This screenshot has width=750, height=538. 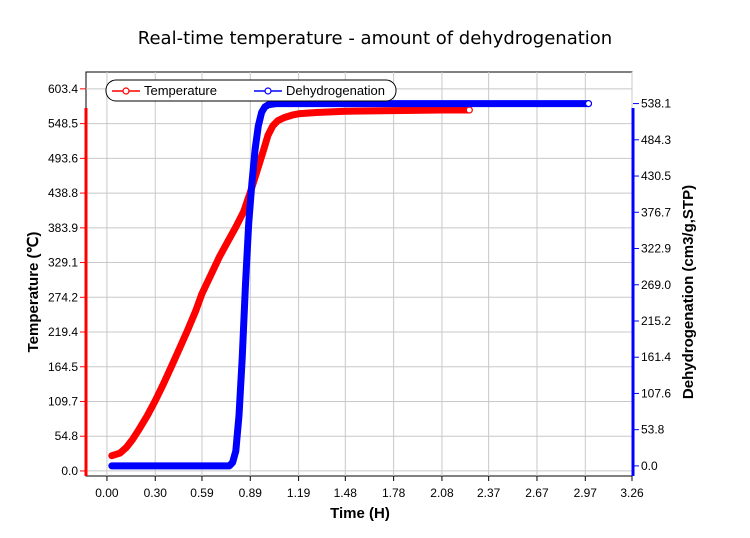 I want to click on legend: Temperature Dehydrogenation, so click(x=251, y=90).